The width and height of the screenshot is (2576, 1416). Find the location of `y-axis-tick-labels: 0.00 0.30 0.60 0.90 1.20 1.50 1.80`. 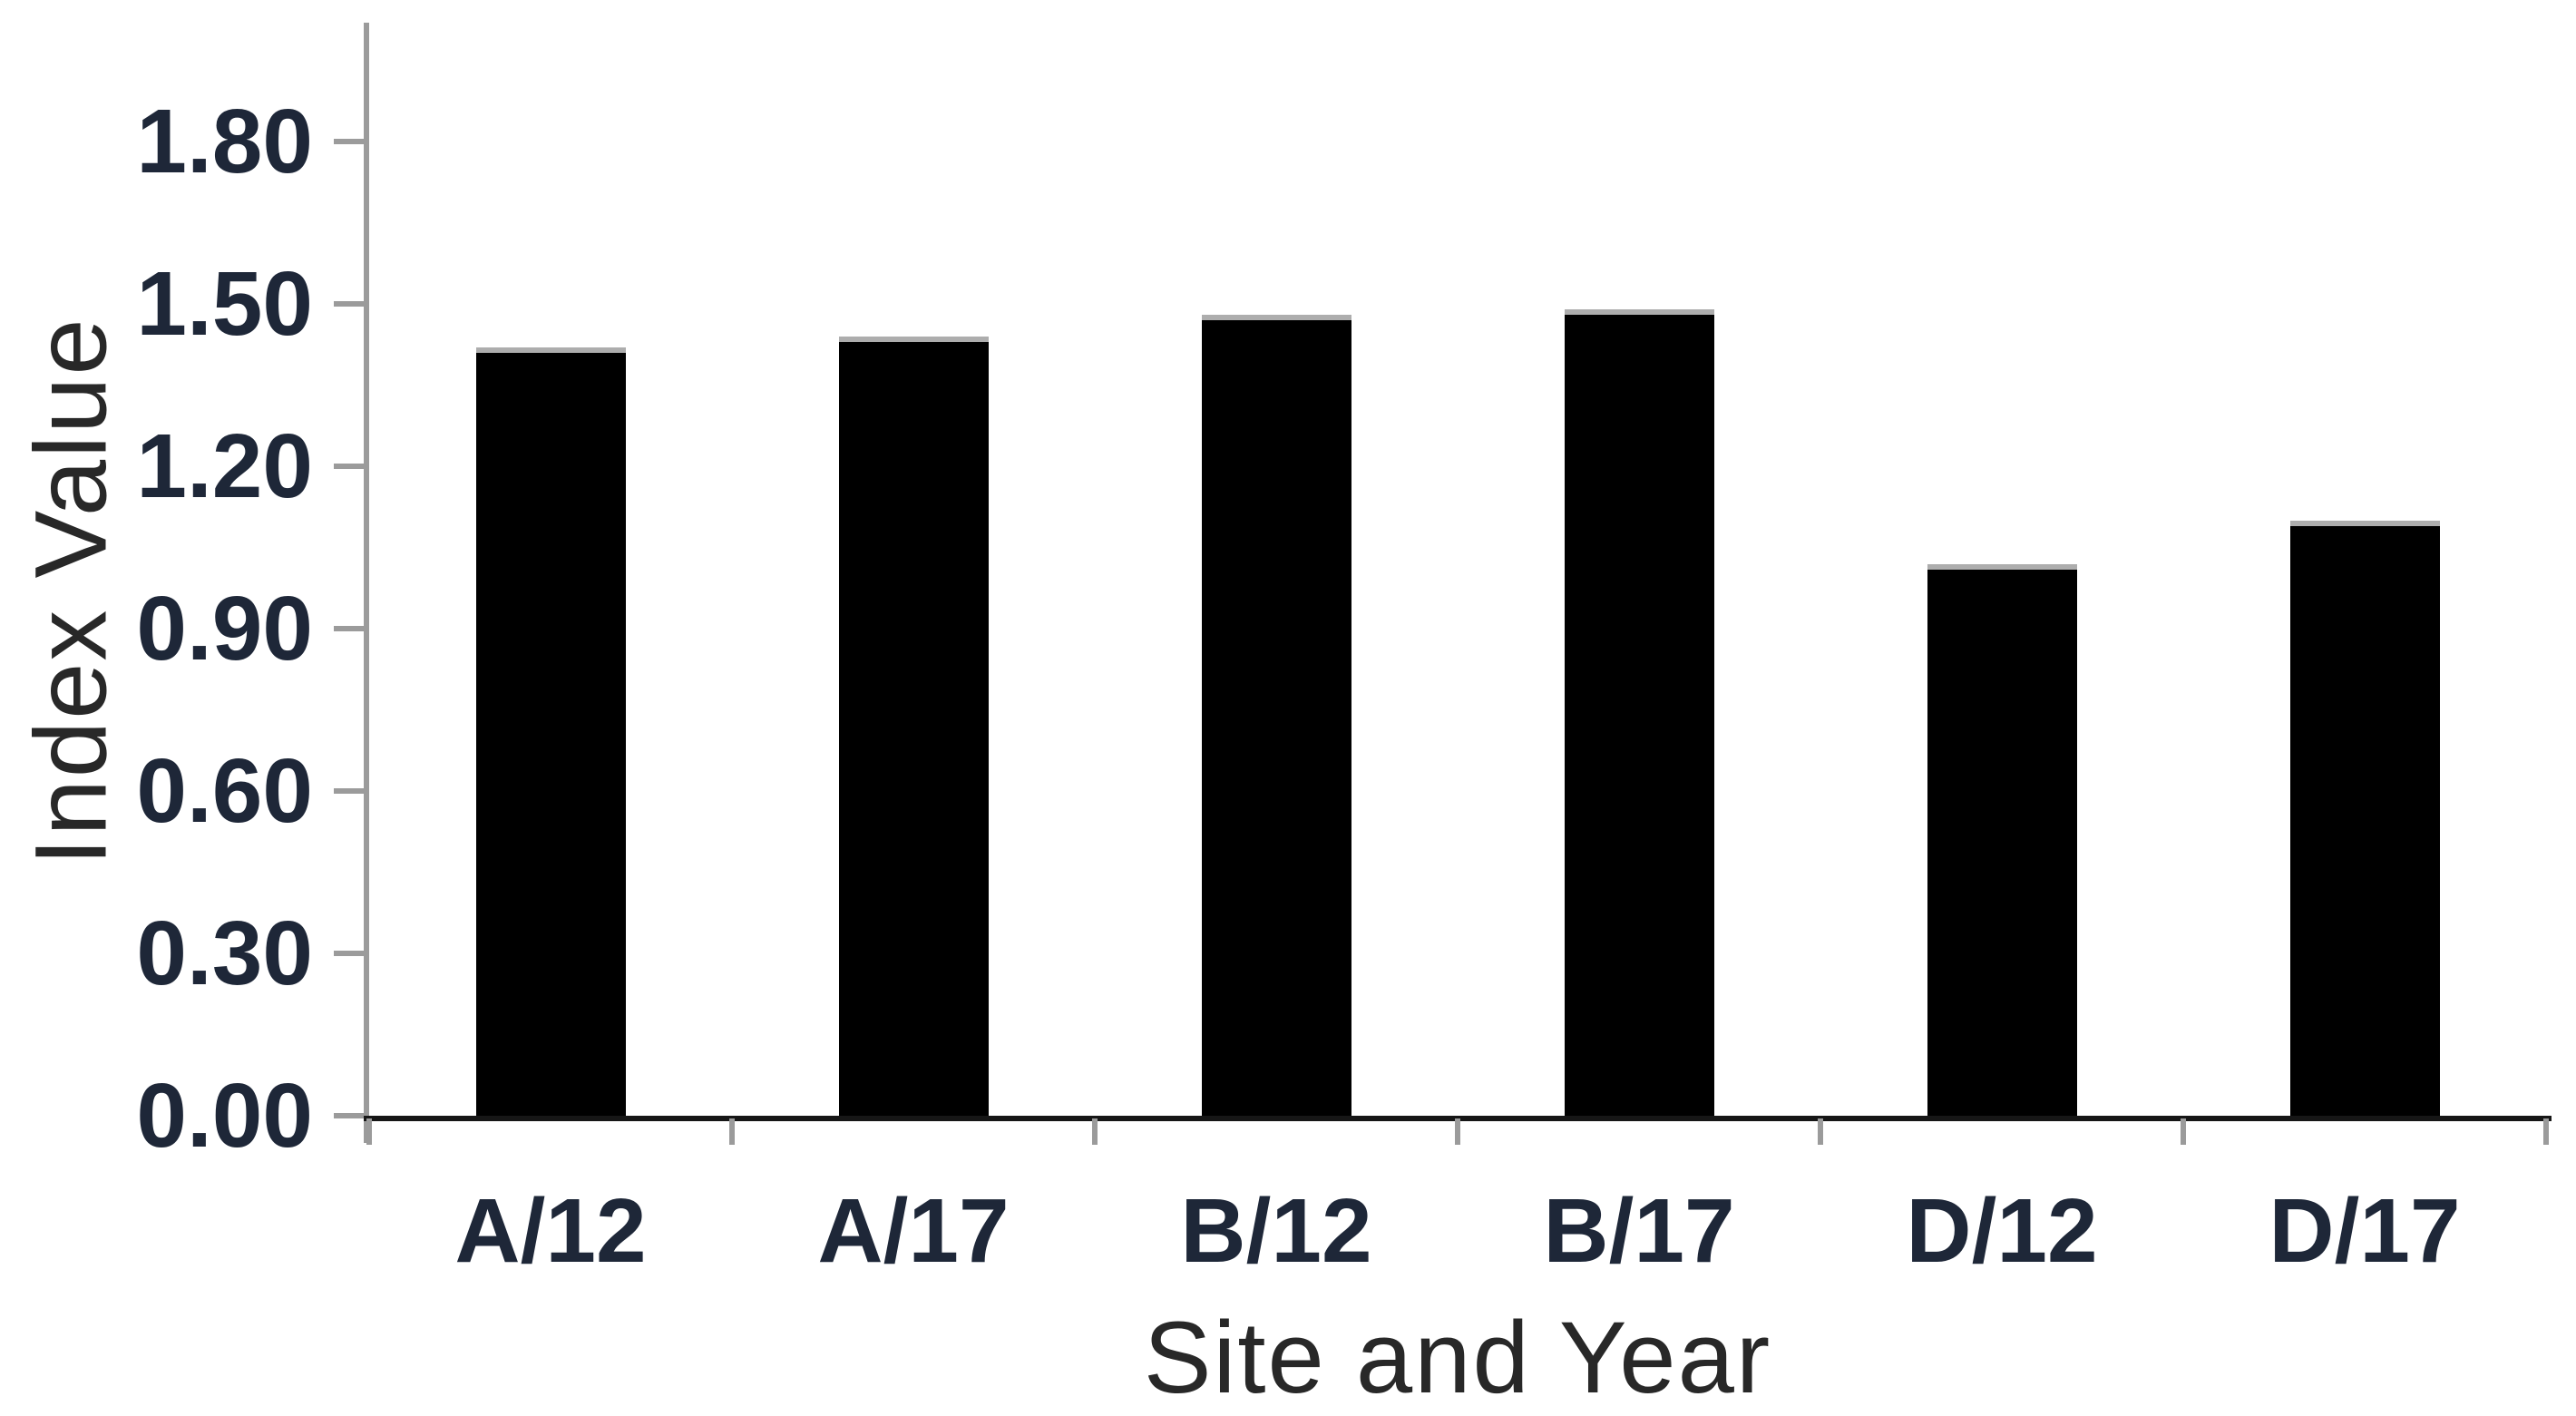

y-axis-tick-labels: 0.00 0.30 0.60 0.90 1.20 1.50 1.80 is located at coordinates (156, 569).